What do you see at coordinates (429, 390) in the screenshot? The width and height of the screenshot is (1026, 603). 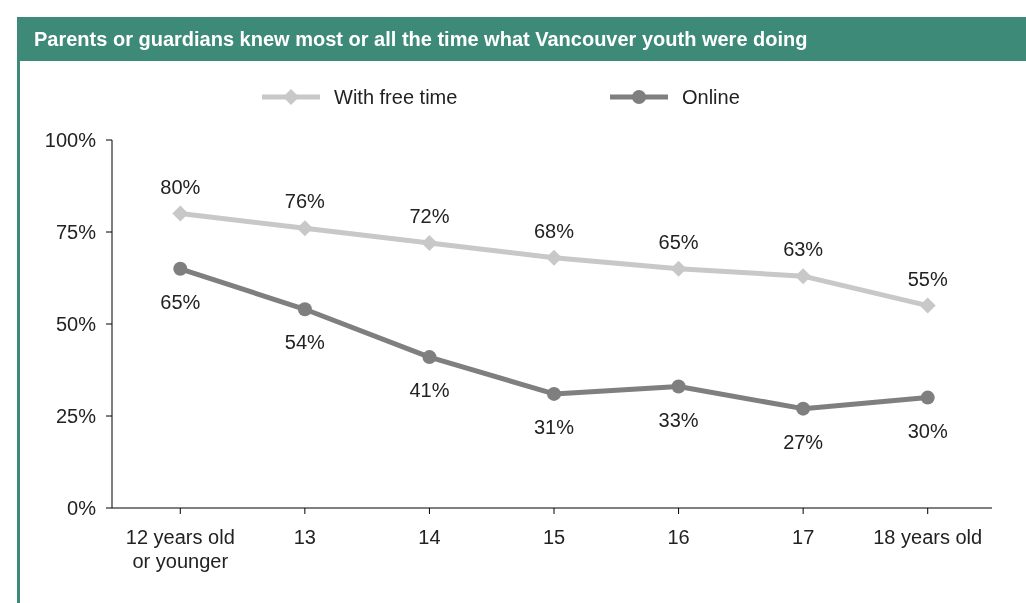 I see `data-label: 41%` at bounding box center [429, 390].